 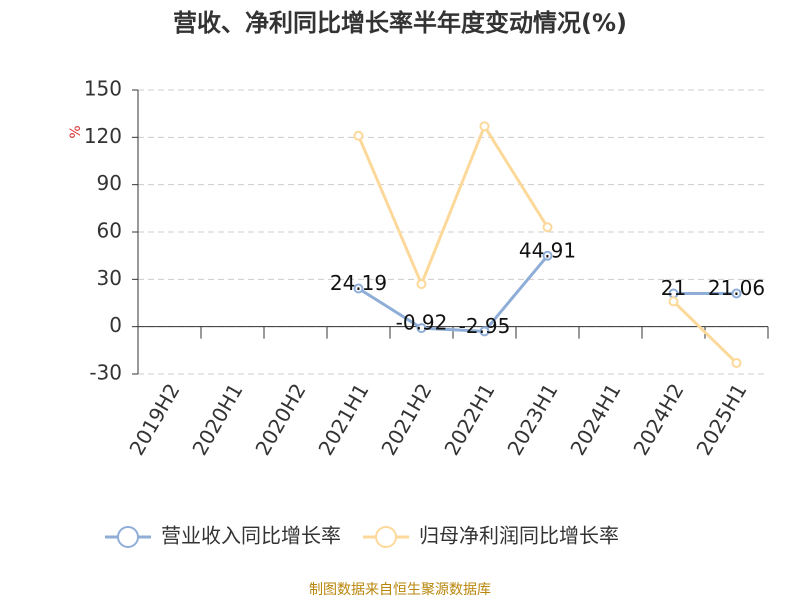 I want to click on x-tick-label: 2021H2, so click(x=406, y=419).